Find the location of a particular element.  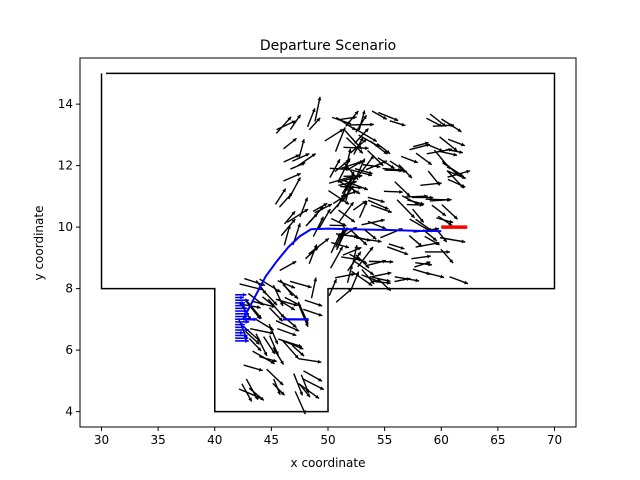

goal-pose-arrow-head is located at coordinates (465, 227).